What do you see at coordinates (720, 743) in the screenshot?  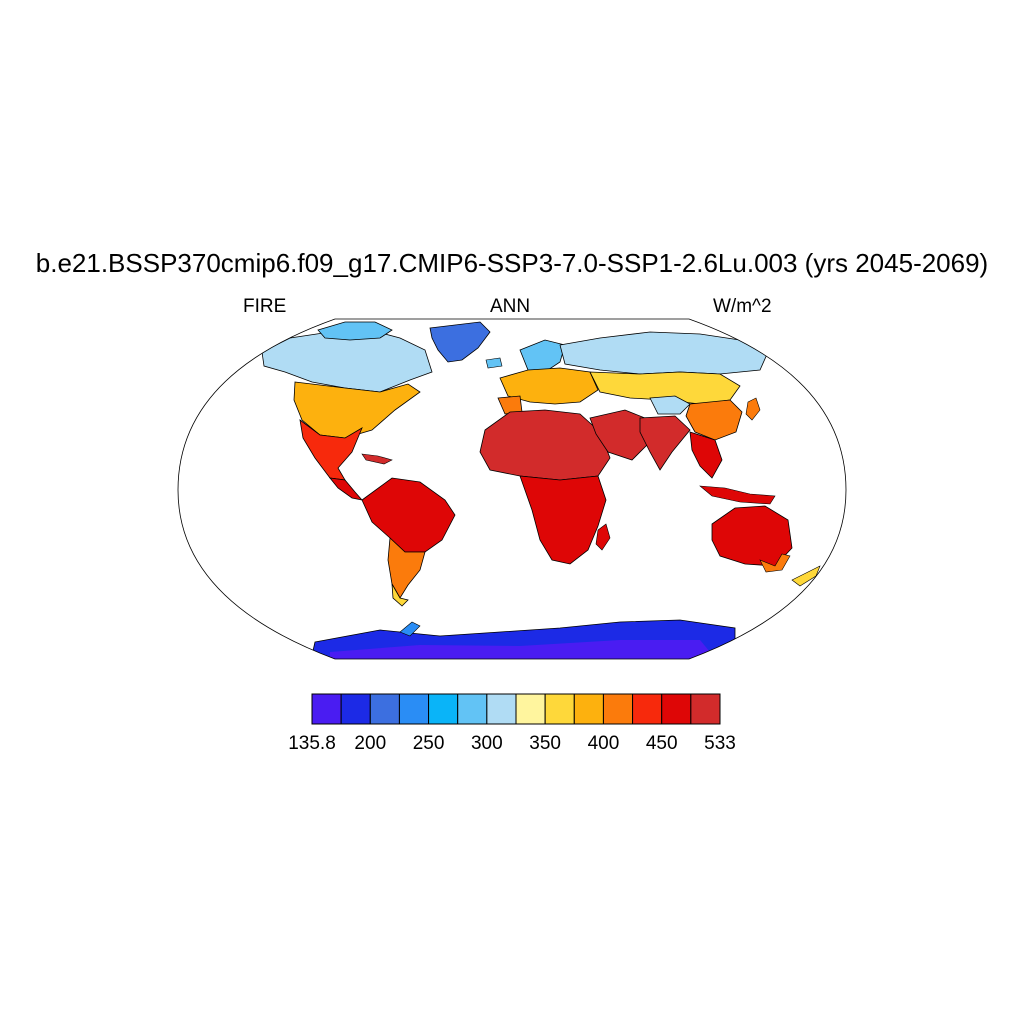 I see `colorbar-label: 533` at bounding box center [720, 743].